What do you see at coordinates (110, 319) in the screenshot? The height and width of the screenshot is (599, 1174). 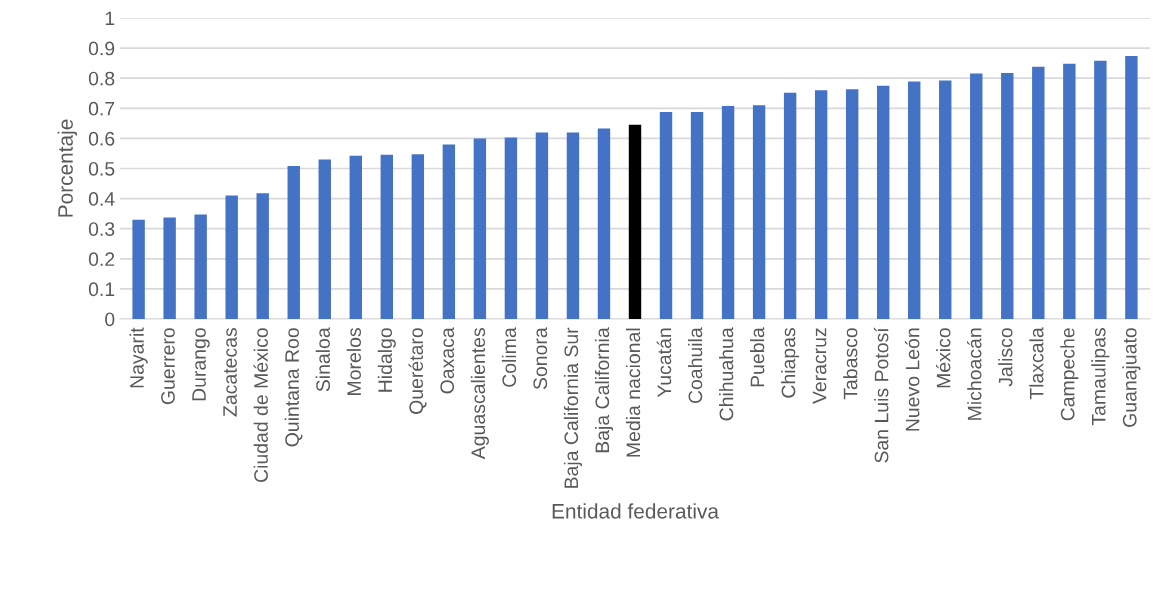 I see `y-tick-label: 0` at bounding box center [110, 319].